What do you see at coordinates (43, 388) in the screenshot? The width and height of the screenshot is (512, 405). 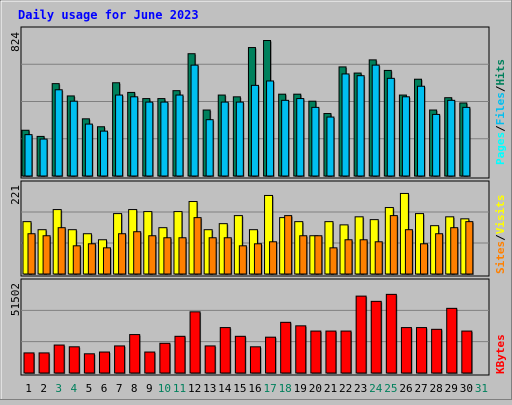 I see `x-tick-label-day-2: 2` at bounding box center [43, 388].